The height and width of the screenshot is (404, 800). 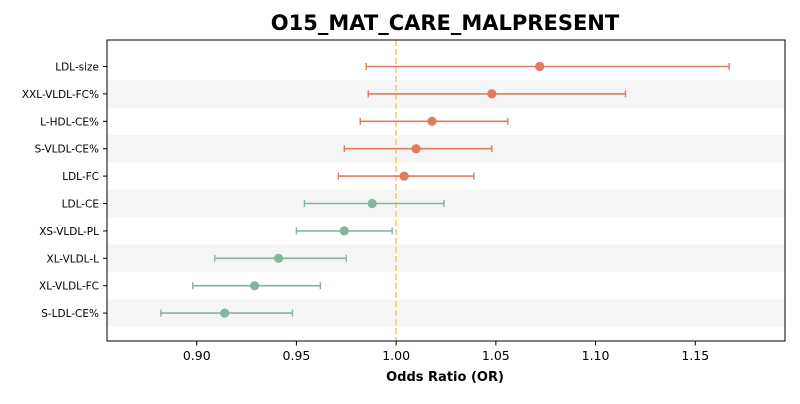 I want to click on y-tick-label: LDL-FC, so click(x=80, y=177).